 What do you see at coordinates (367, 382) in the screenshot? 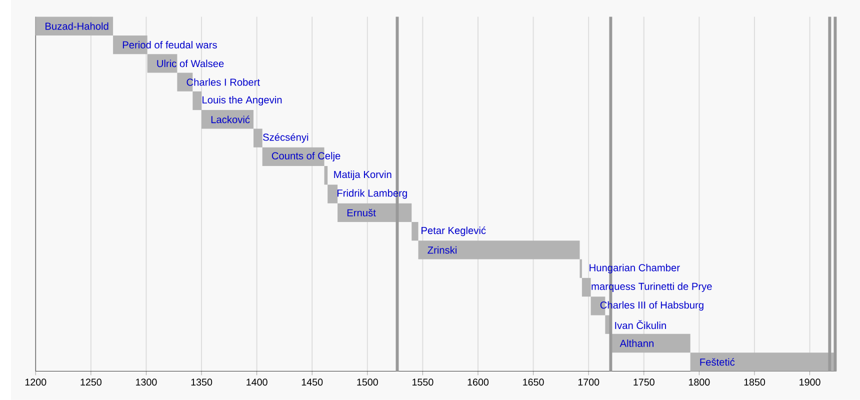
I see `x-tick-label: 1500` at bounding box center [367, 382].